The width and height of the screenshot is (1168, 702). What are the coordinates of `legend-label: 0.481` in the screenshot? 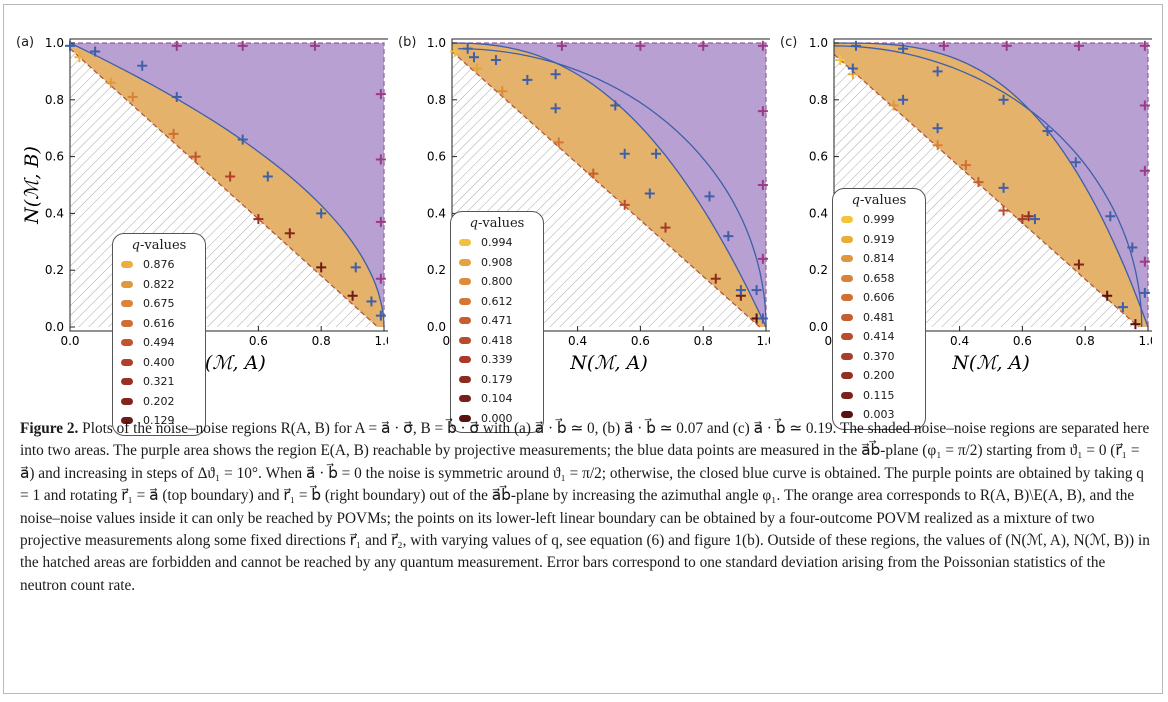 It's located at (879, 317).